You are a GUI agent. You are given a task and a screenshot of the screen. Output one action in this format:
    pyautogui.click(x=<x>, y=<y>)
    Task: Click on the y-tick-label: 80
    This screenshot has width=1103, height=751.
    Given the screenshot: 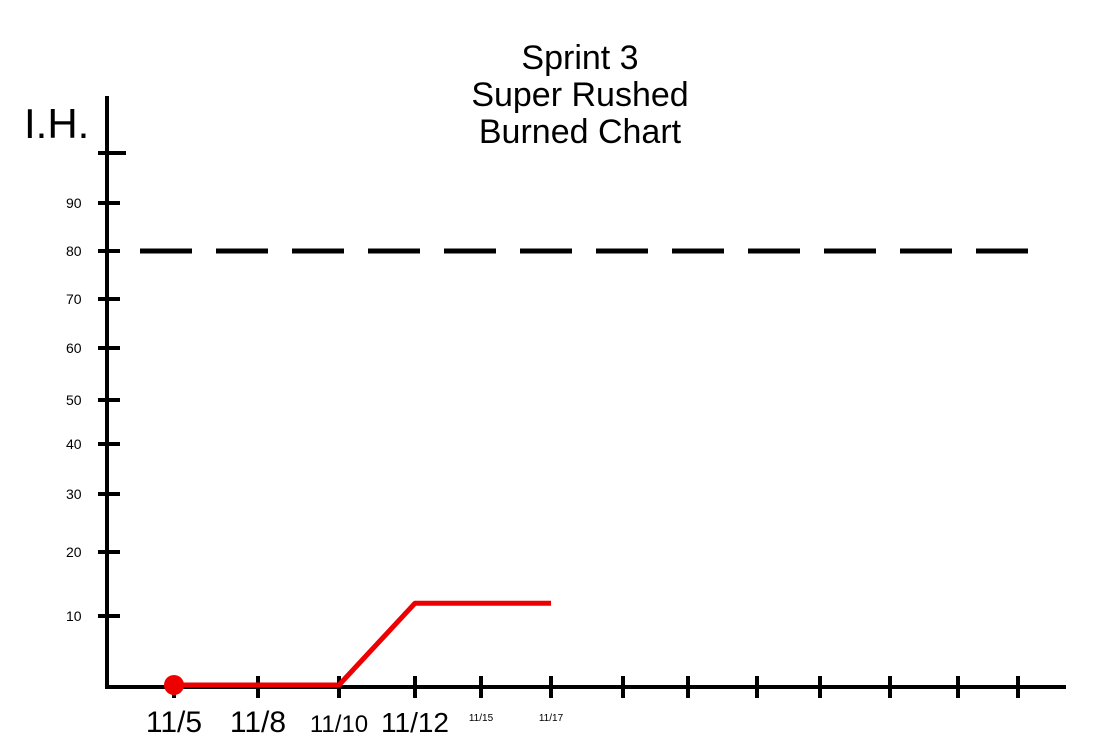 What is the action you would take?
    pyautogui.click(x=74, y=251)
    